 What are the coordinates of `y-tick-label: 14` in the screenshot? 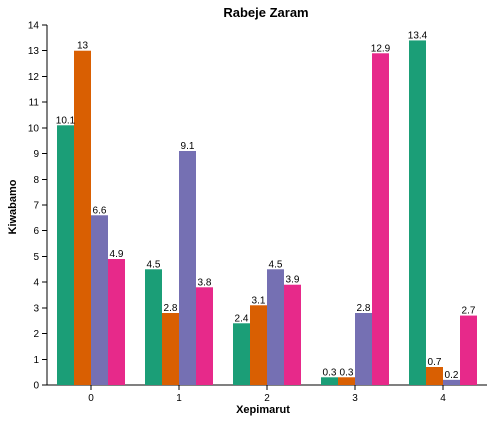 It's located at (34, 26).